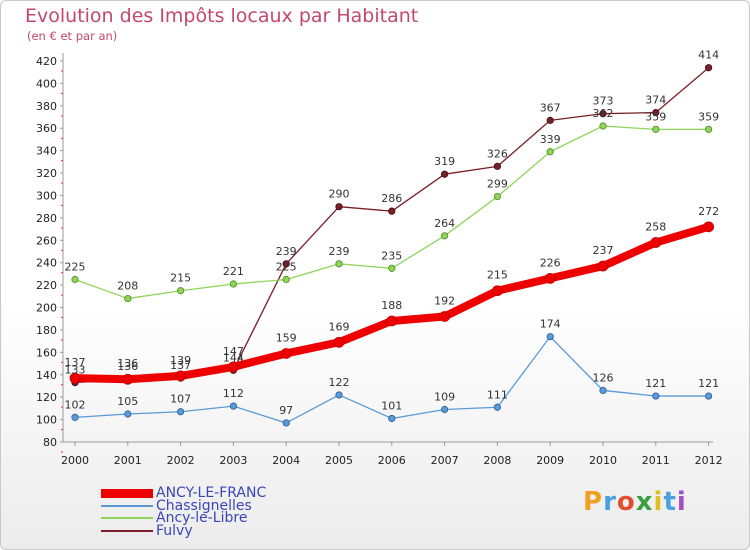  What do you see at coordinates (75, 460) in the screenshot?
I see `x-tick-label: 2000` at bounding box center [75, 460].